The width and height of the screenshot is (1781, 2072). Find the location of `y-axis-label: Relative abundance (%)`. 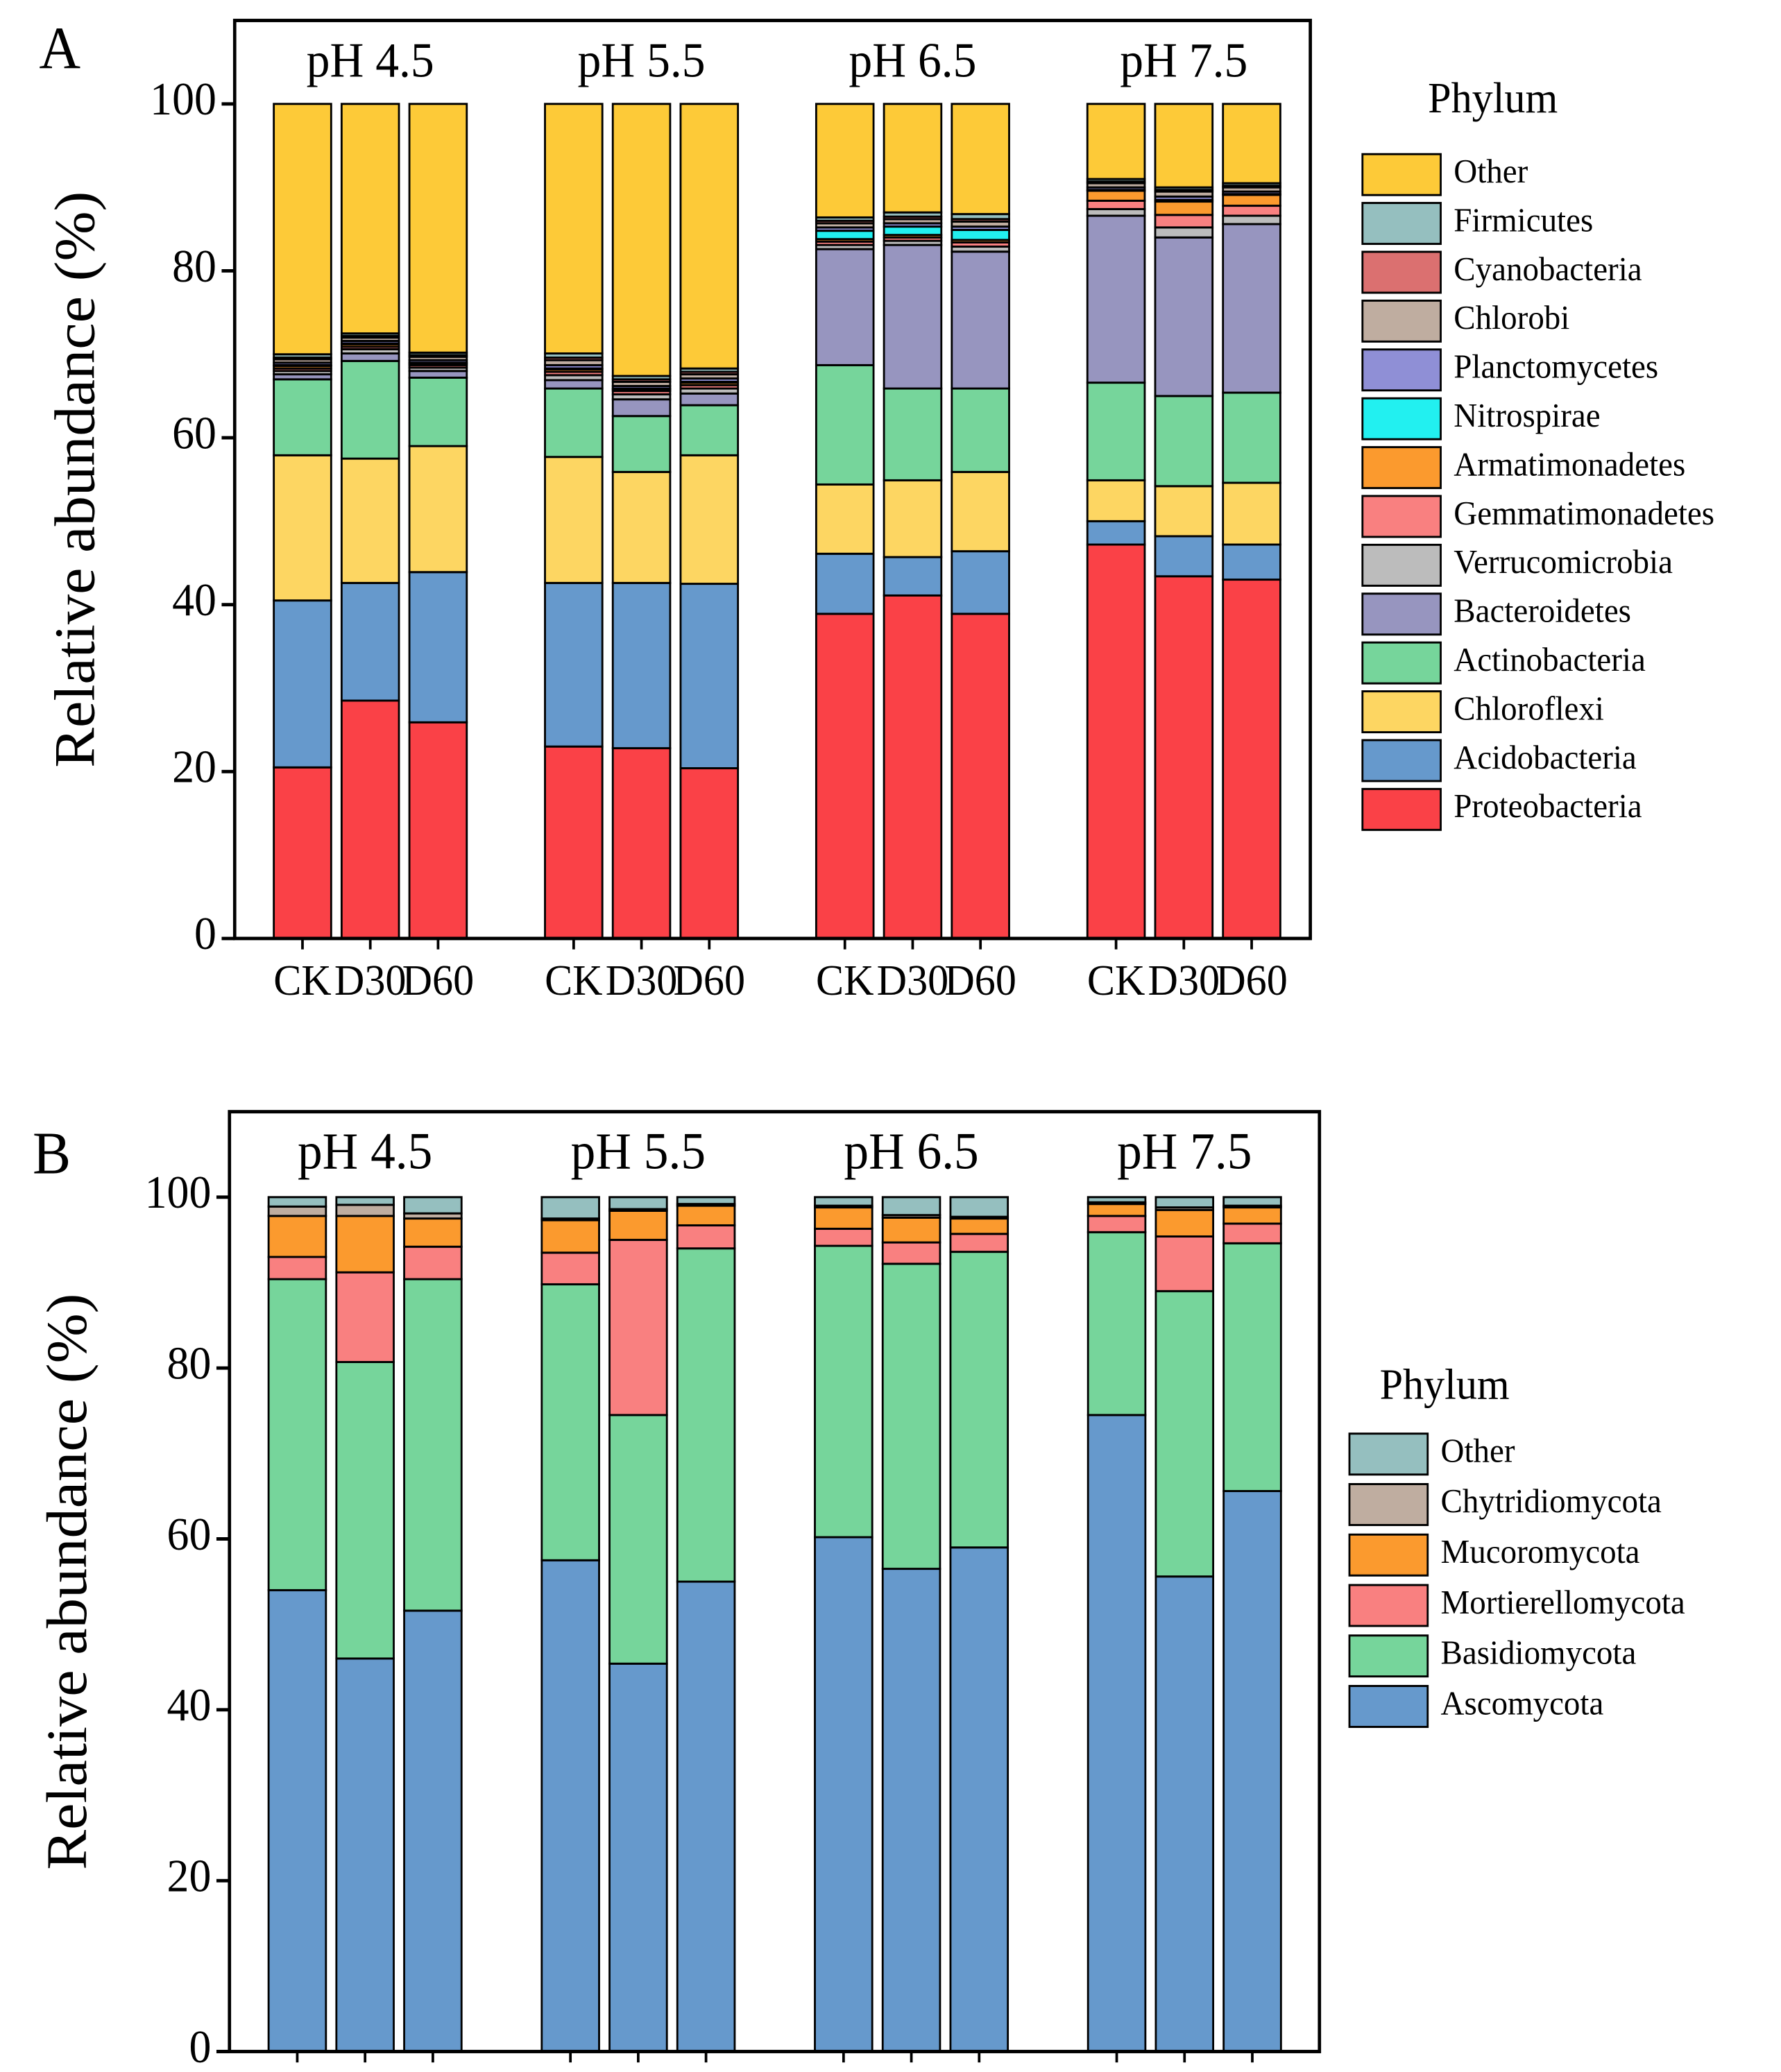

y-axis-label: Relative abundance (%) is located at coordinates (67, 1582).